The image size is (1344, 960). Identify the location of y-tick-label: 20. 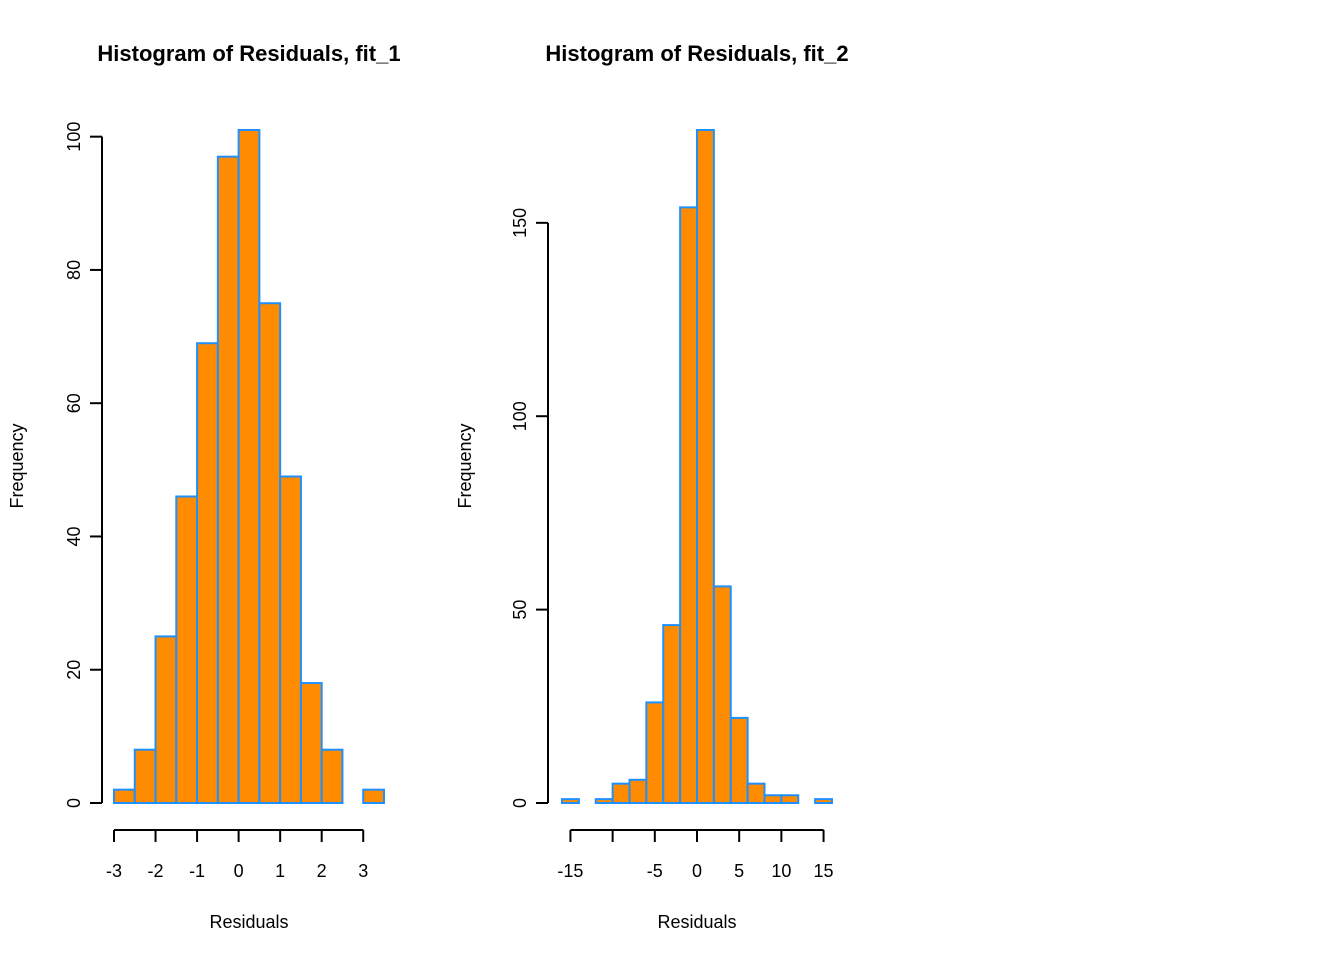
(74, 670).